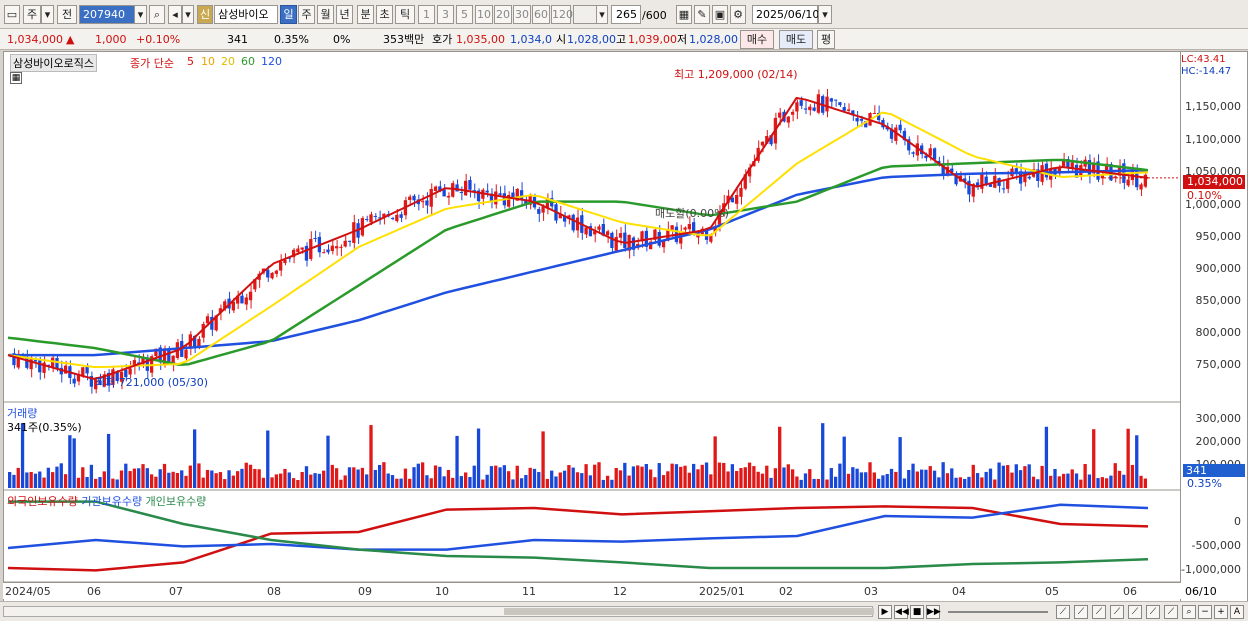 This screenshot has width=1248, height=621. Describe the element at coordinates (484, 14) in the screenshot. I see `interval-10: 10` at that location.